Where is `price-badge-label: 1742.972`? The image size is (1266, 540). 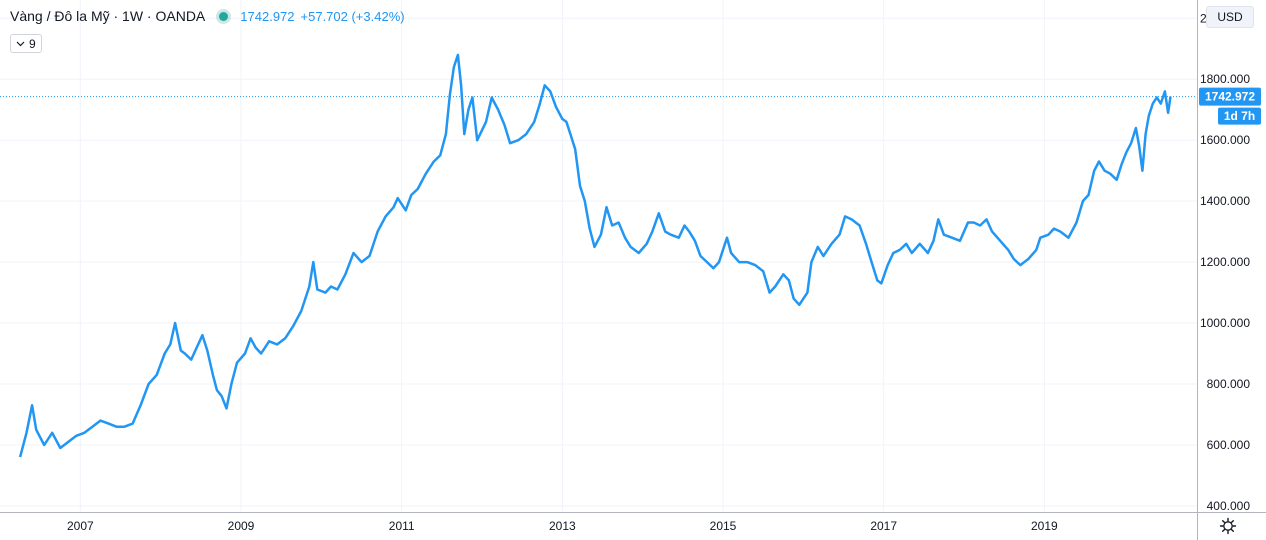
price-badge-label: 1742.972 is located at coordinates (1230, 97).